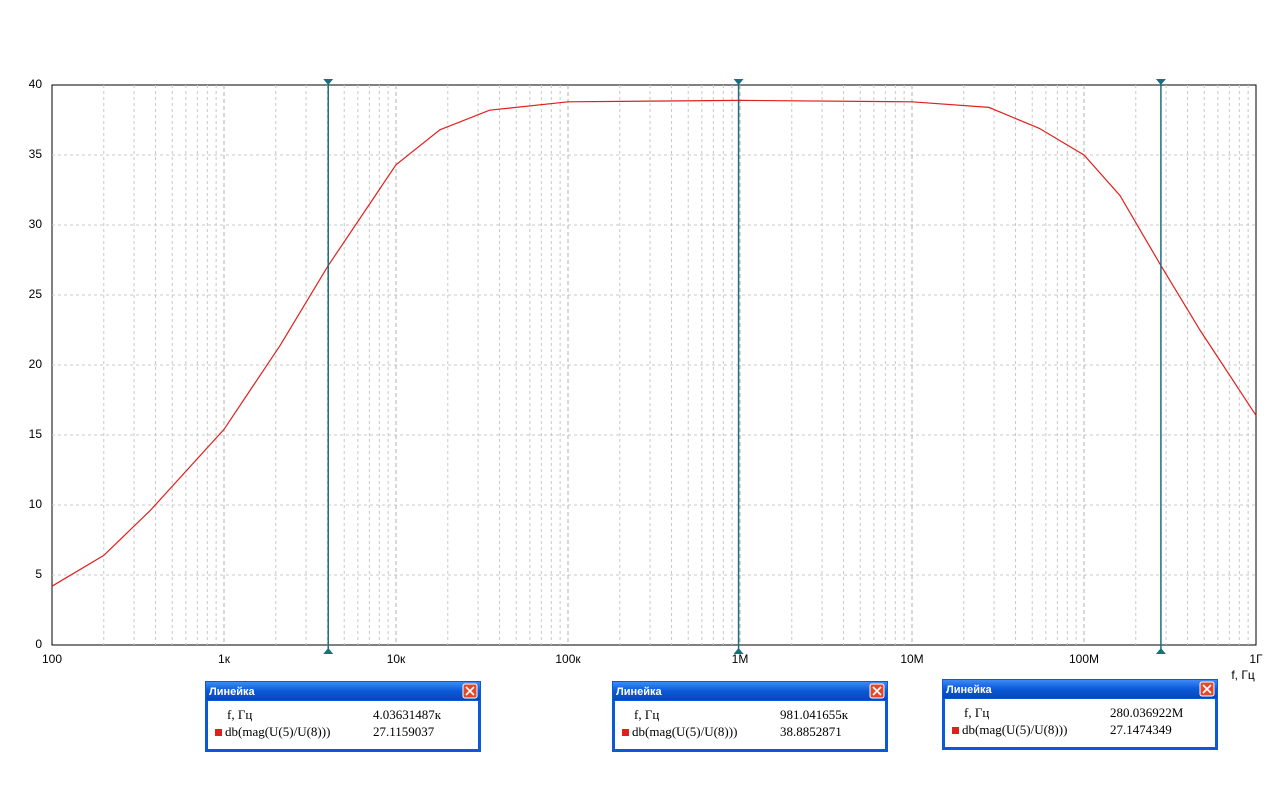  What do you see at coordinates (1256, 659) in the screenshot?
I see `x-tick-label: 1Г` at bounding box center [1256, 659].